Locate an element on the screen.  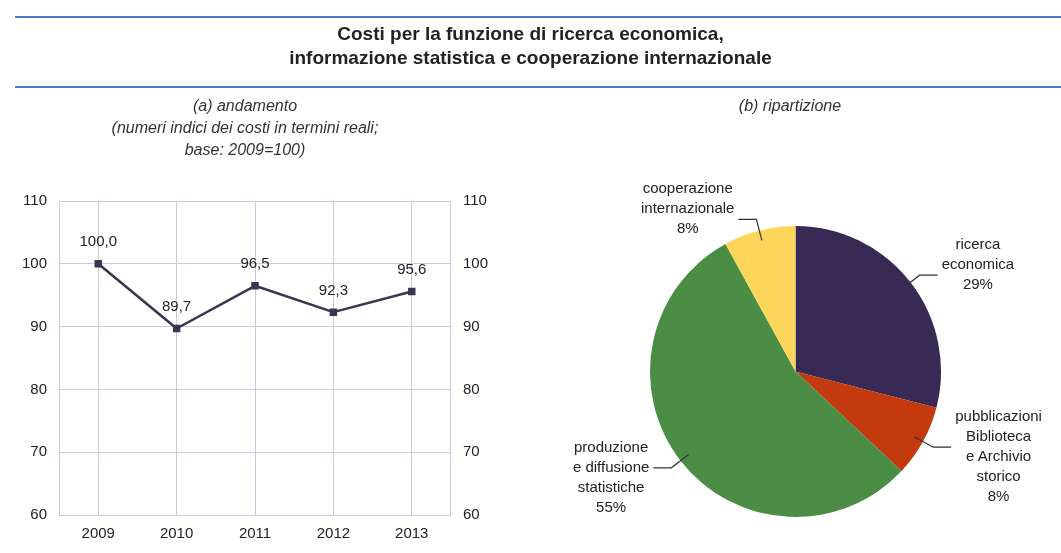
x-tick-label: 2011 is located at coordinates (255, 533).